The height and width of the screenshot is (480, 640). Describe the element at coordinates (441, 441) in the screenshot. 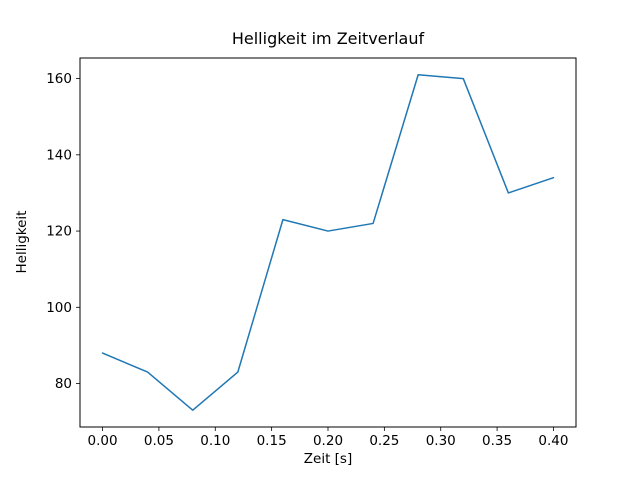

I see `x-tick-label: 0.30` at that location.